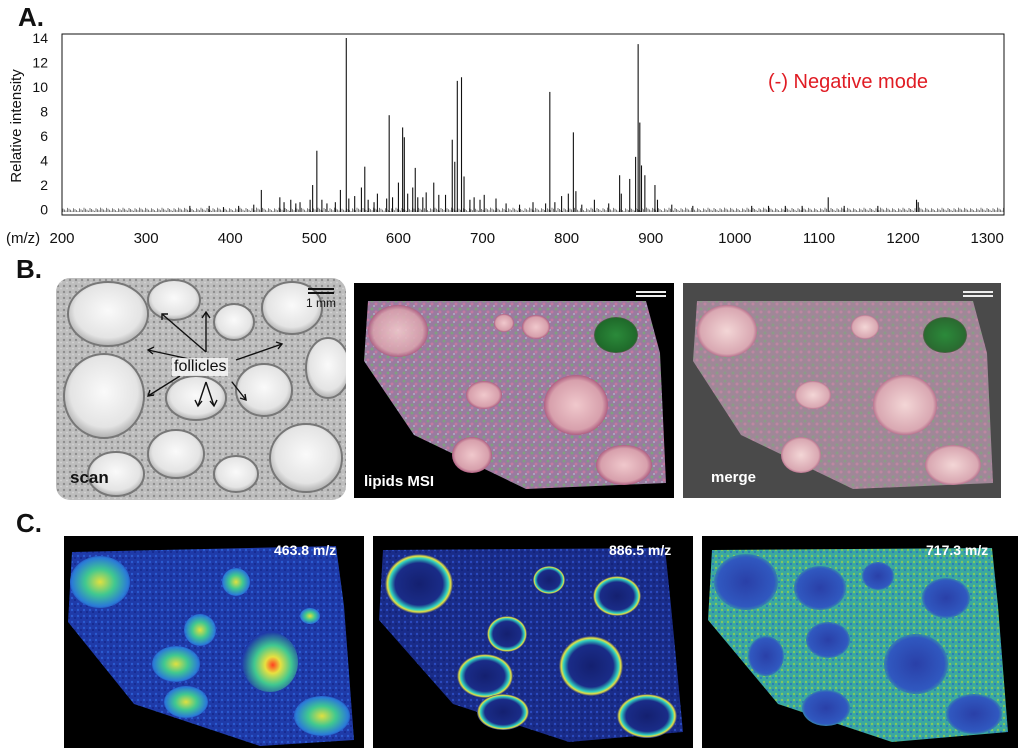 The image size is (1024, 753). I want to click on x-axis-unit-label: (m/z), so click(23, 238).